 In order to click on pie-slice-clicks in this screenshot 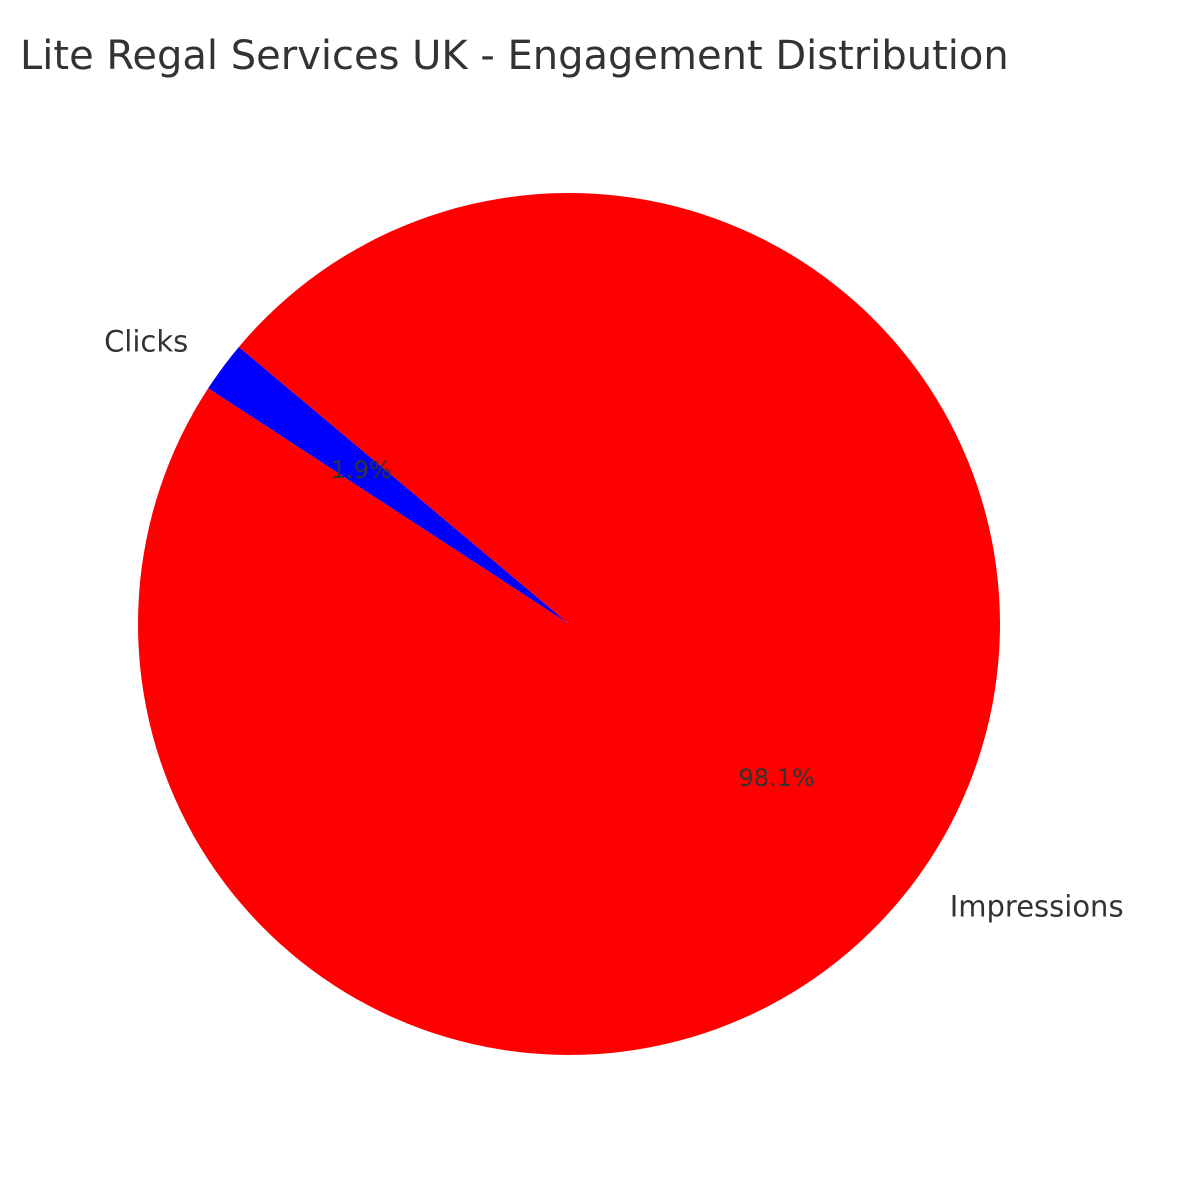, I will do `click(388, 485)`.